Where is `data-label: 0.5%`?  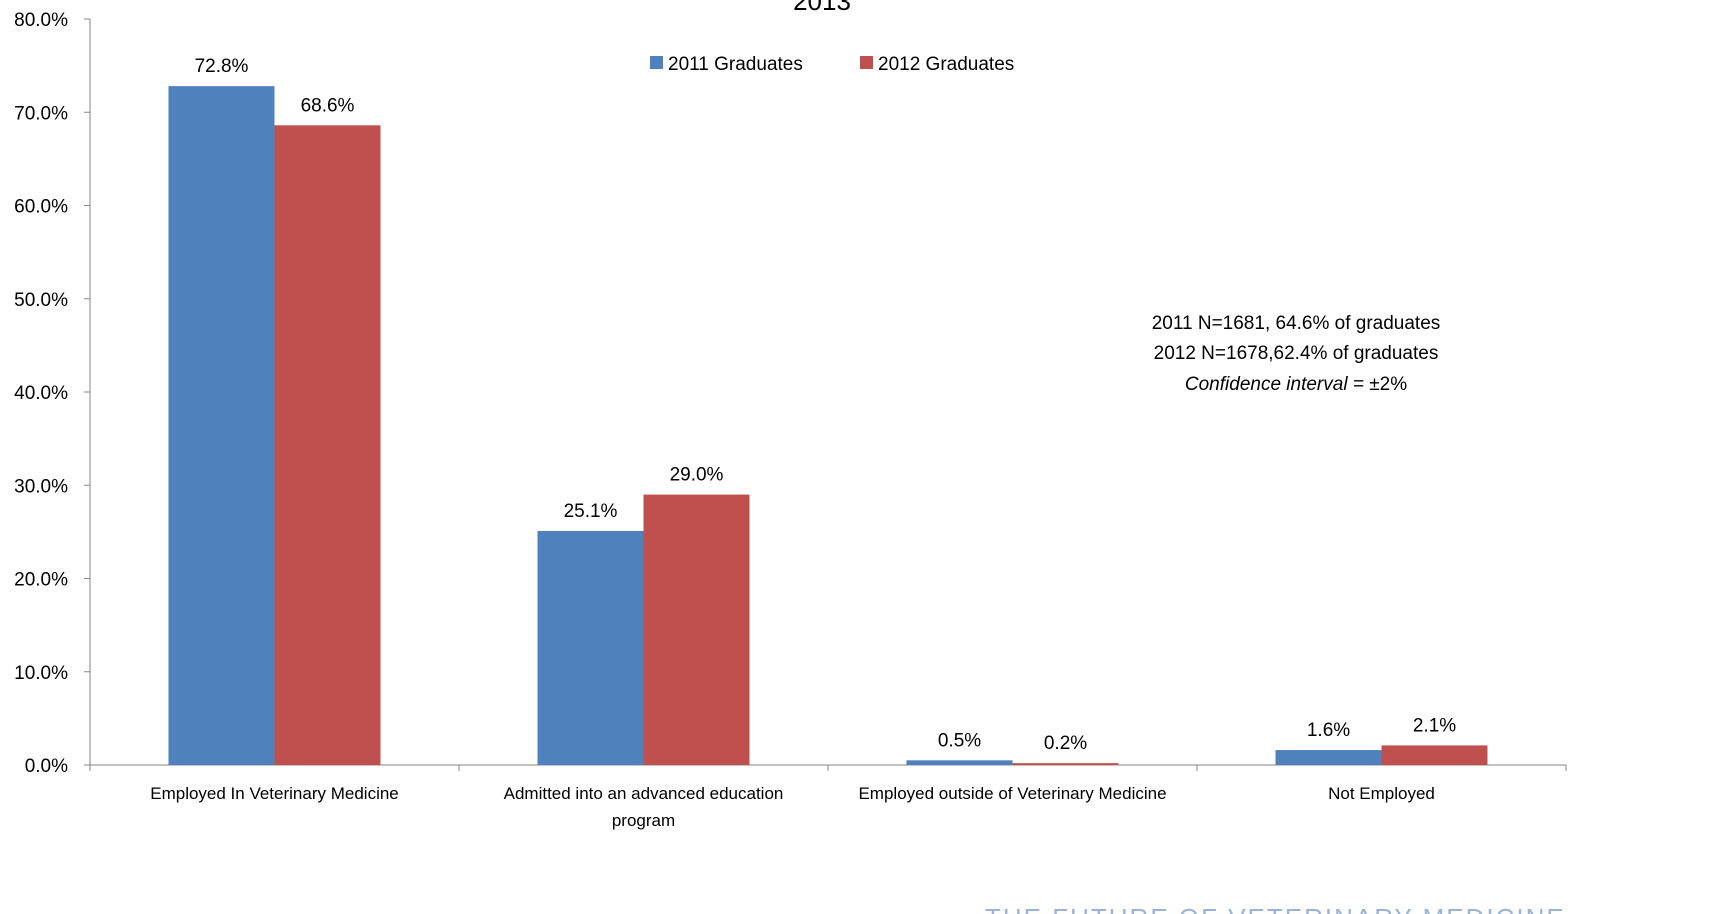 data-label: 0.5% is located at coordinates (959, 740).